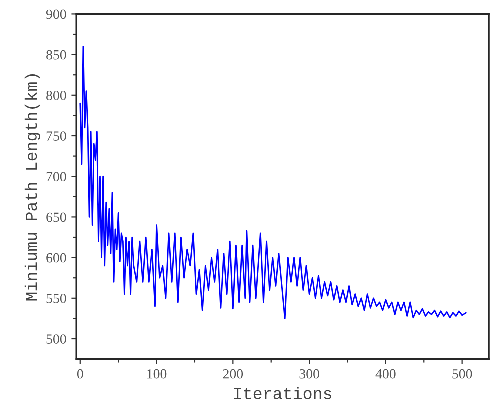 The height and width of the screenshot is (406, 494). What do you see at coordinates (56, 15) in the screenshot?
I see `y-tick-label: 900` at bounding box center [56, 15].